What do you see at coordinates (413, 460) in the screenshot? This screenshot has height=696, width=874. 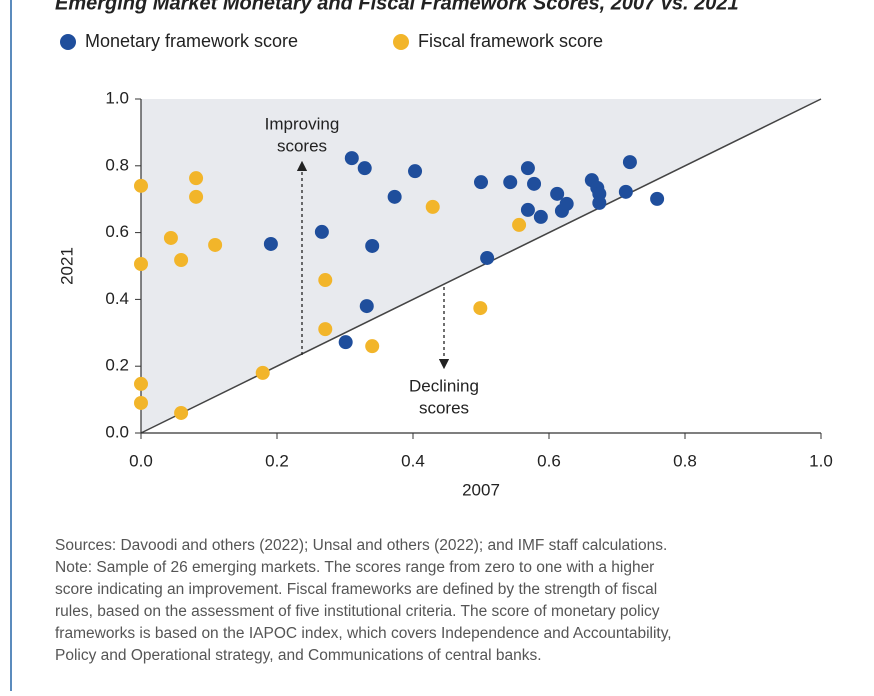 I see `x-tick-label: 0.4` at bounding box center [413, 460].